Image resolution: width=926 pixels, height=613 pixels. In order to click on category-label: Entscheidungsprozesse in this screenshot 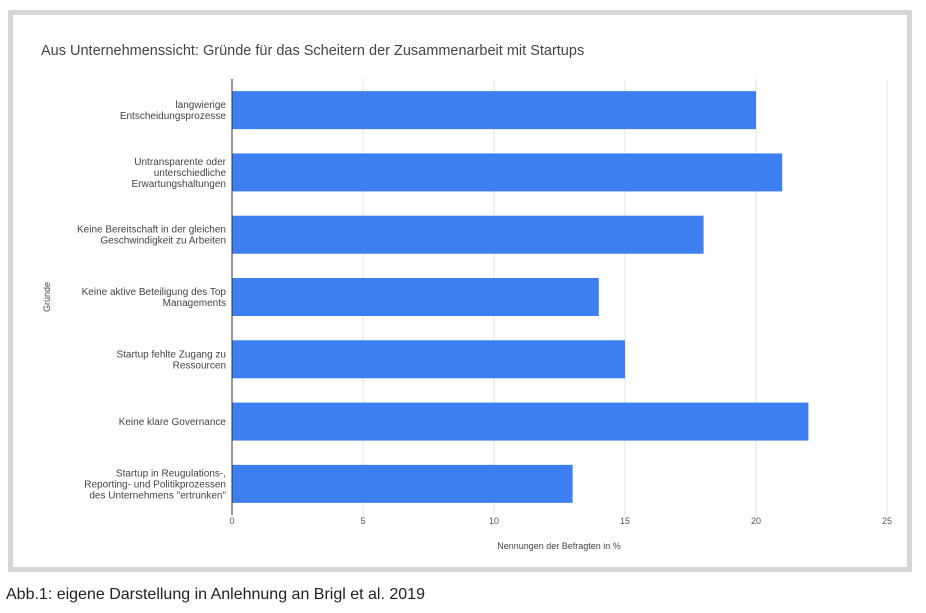, I will do `click(173, 116)`.